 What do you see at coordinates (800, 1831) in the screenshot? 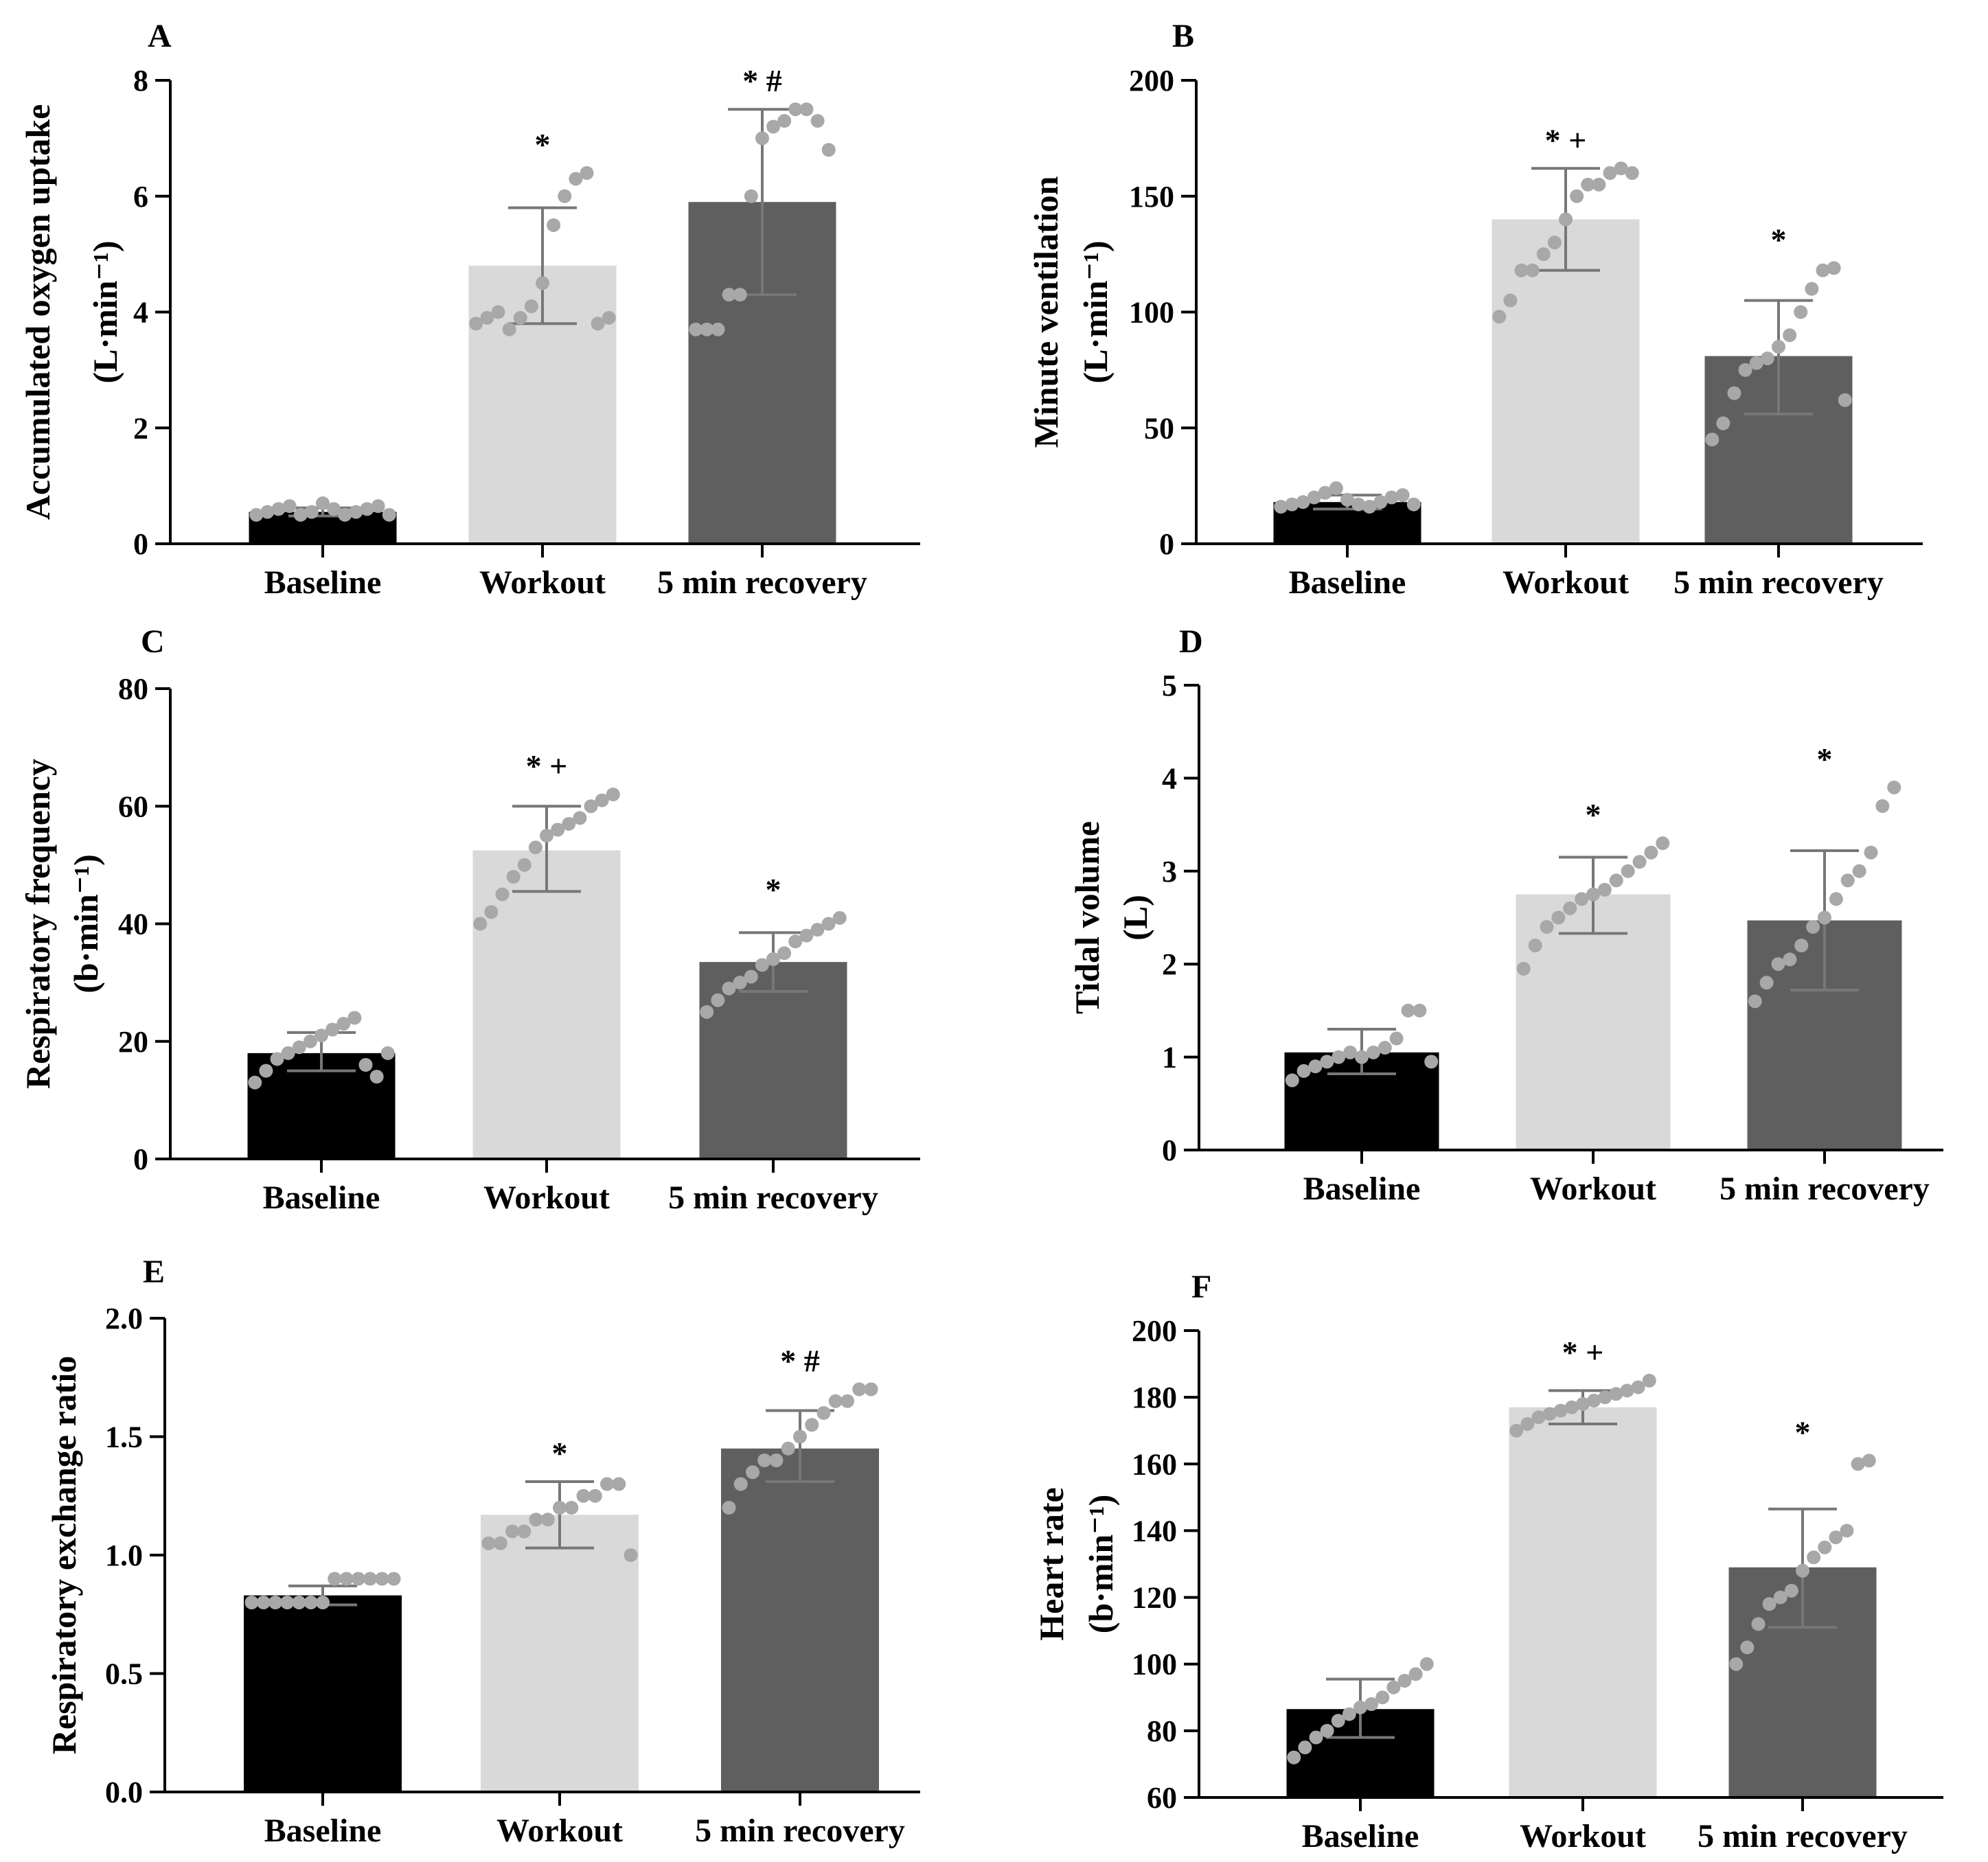
I see `x-category-label: 5 min recovery` at bounding box center [800, 1831].